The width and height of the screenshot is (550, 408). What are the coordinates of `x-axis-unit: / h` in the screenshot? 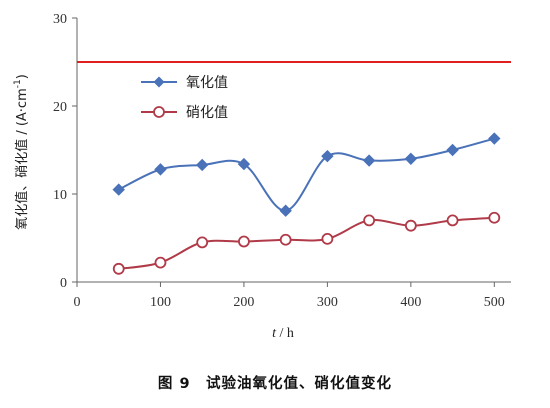 It's located at (285, 333).